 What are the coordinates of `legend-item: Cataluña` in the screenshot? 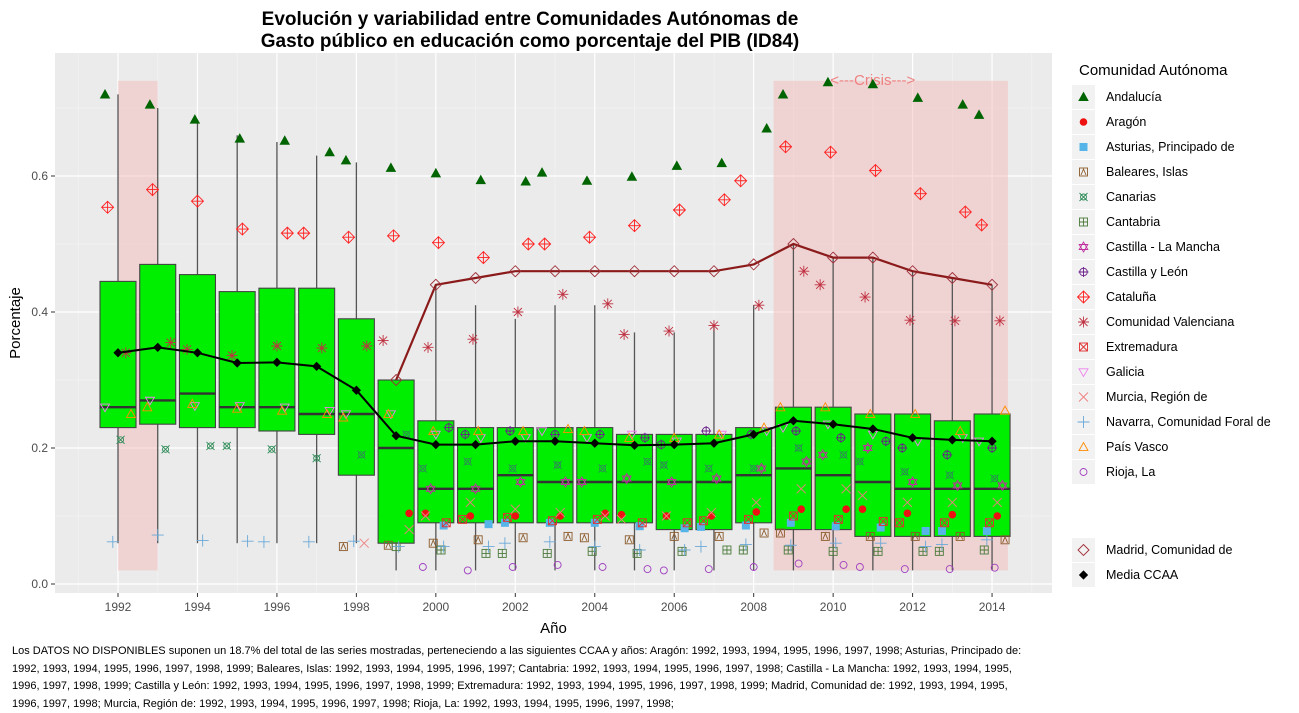 It's located at (1180, 297).